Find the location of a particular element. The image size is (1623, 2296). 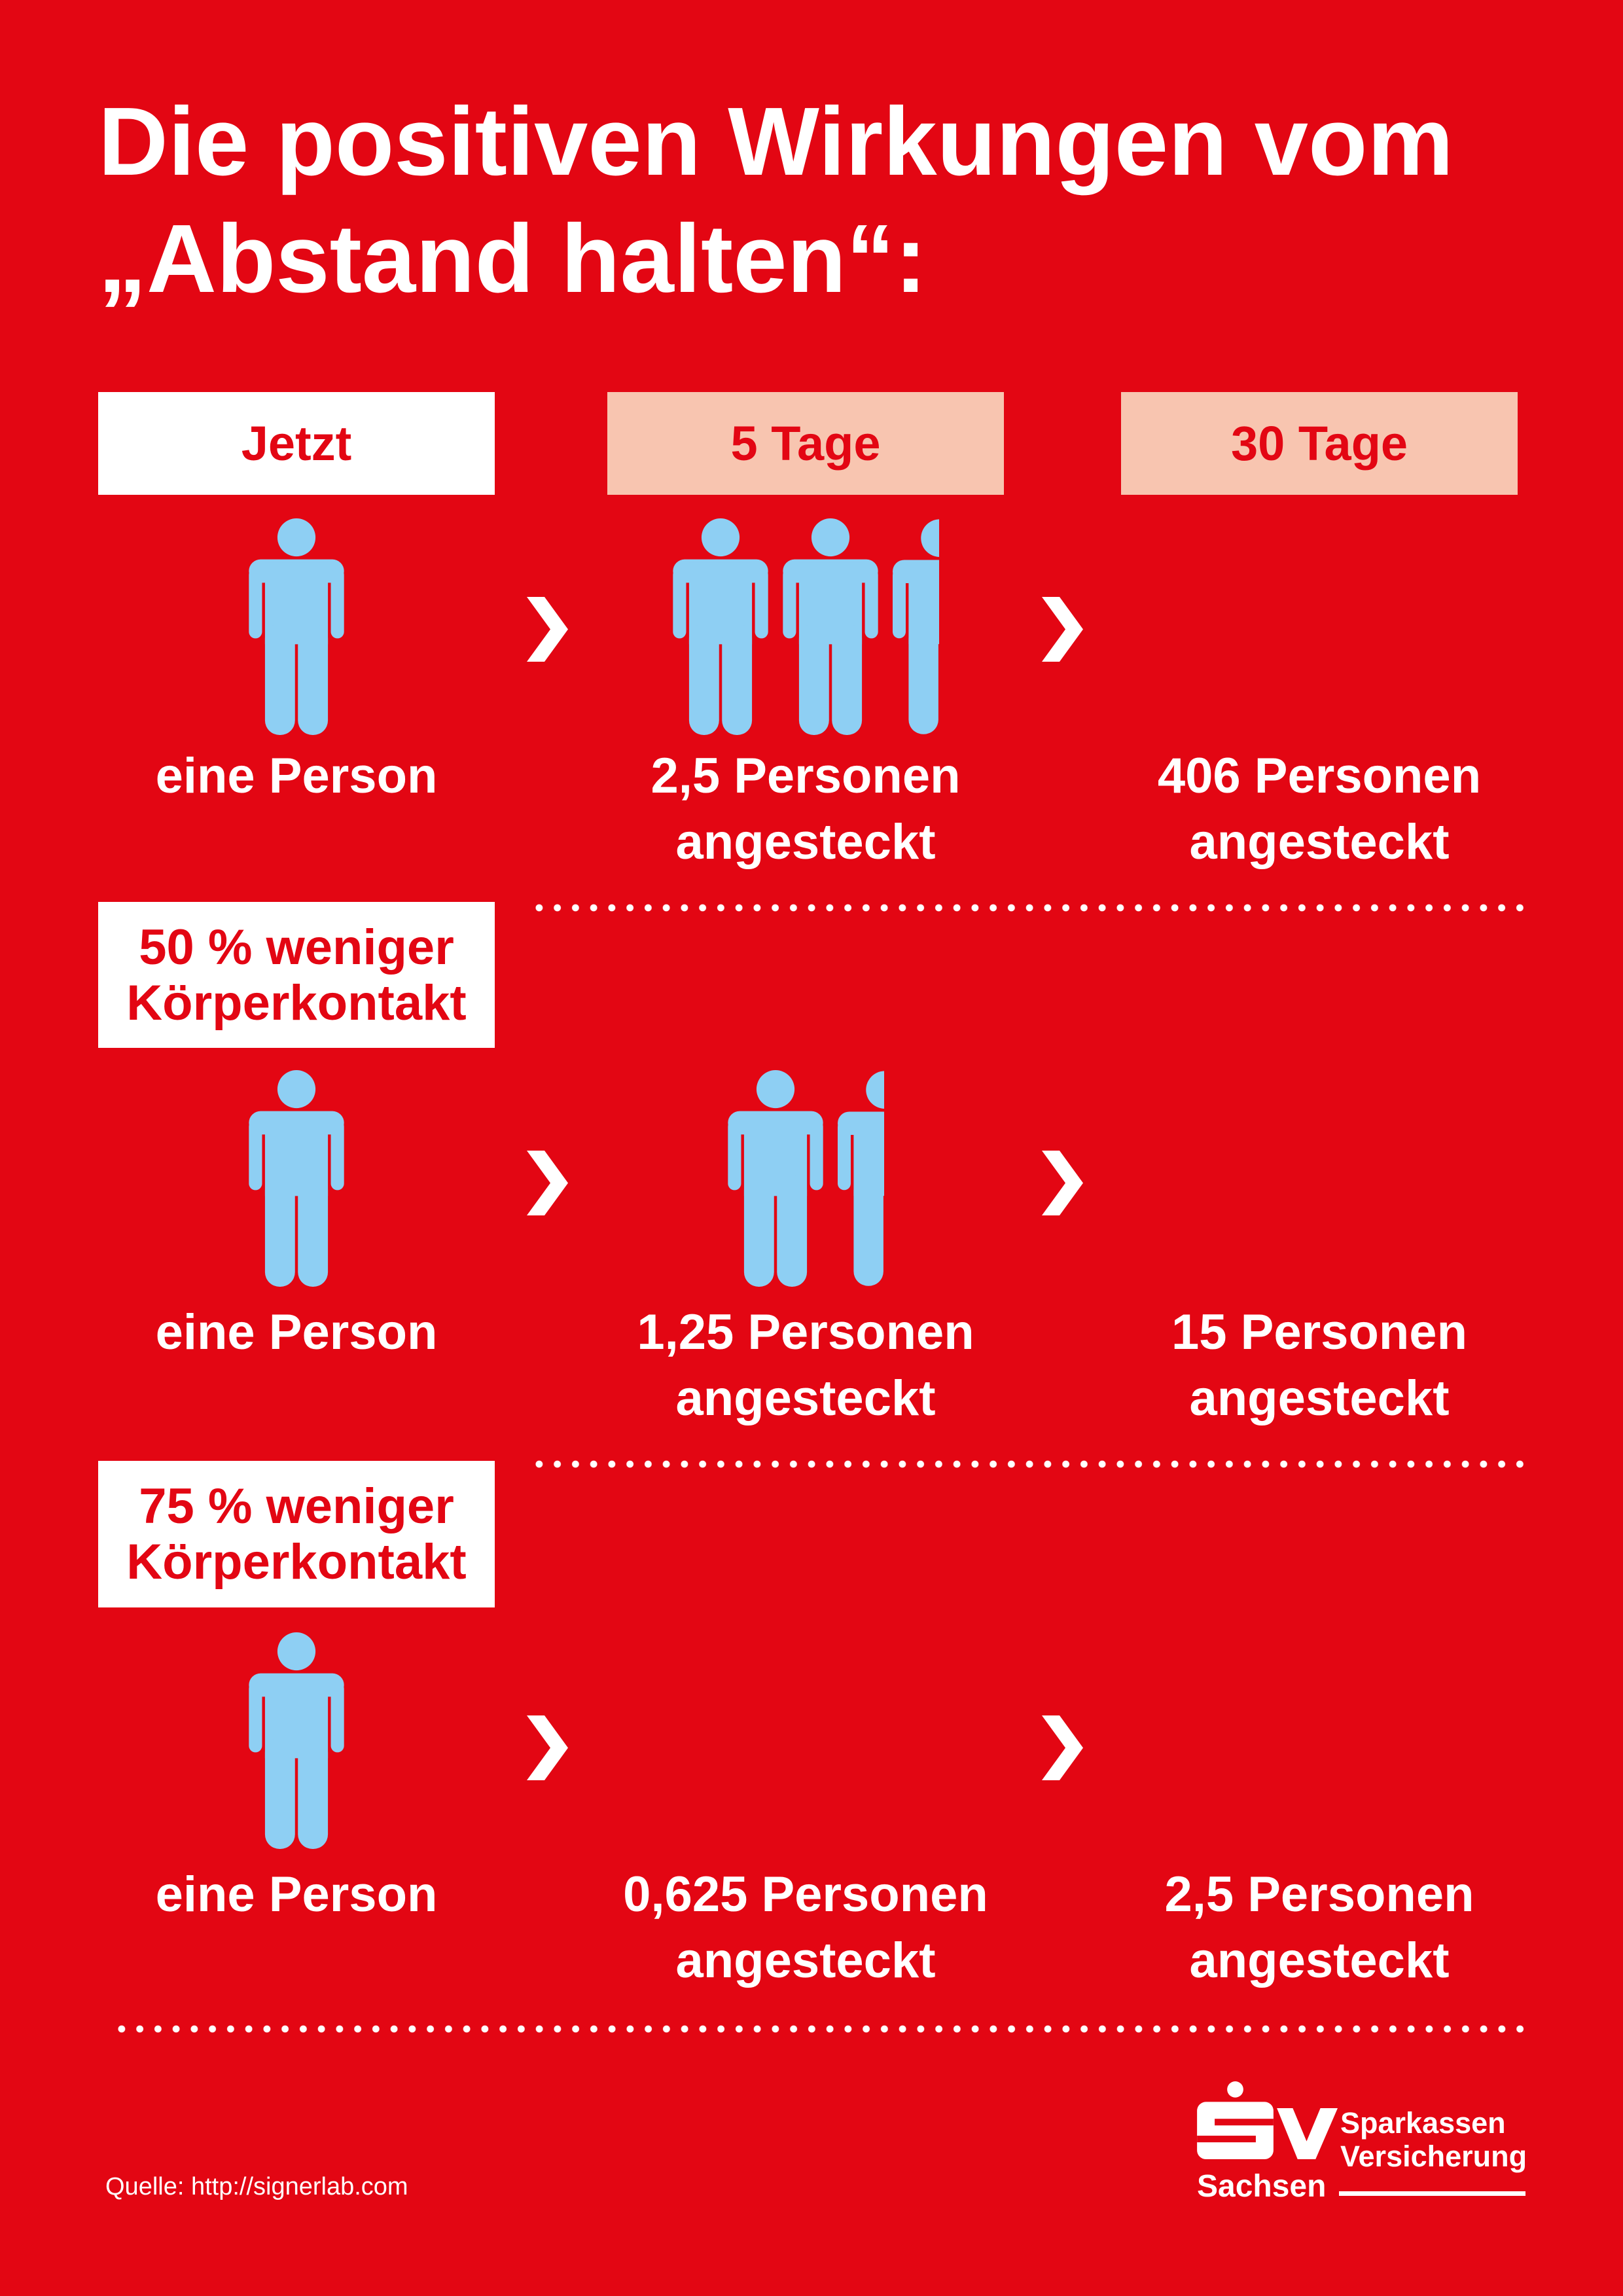

logo-underline is located at coordinates (1432, 2193).